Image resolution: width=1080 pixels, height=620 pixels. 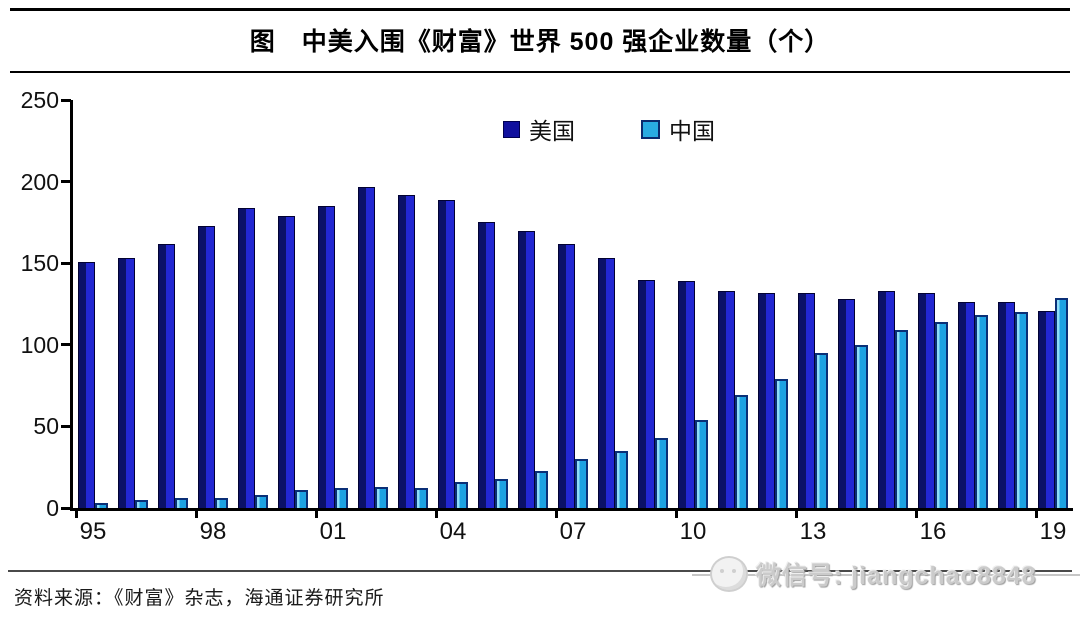 I want to click on bar-group-2007, so click(x=573, y=304).